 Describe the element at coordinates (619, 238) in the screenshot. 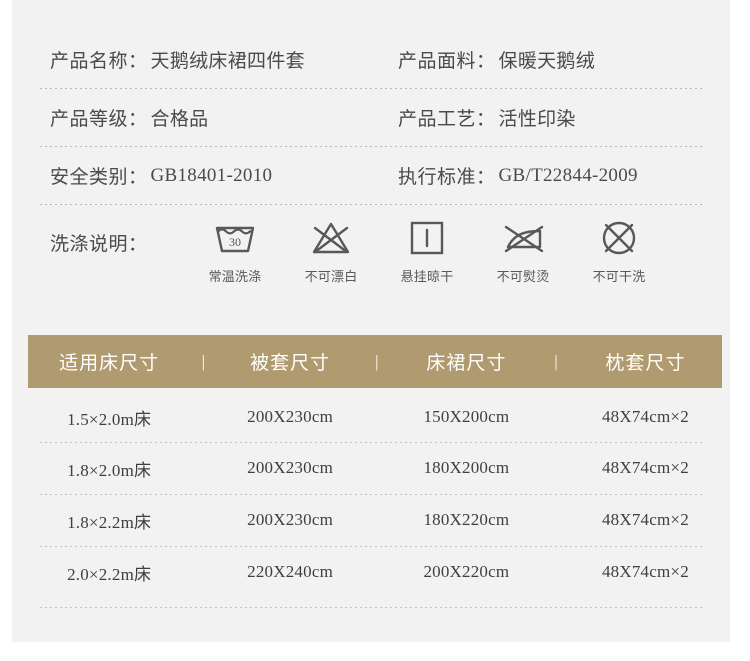

I see `no-dry-clean-icon` at that location.